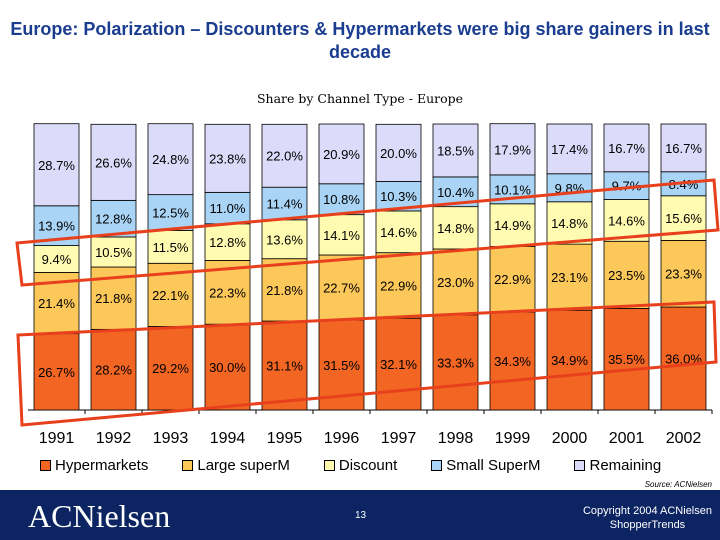  What do you see at coordinates (243, 465) in the screenshot?
I see `legend-label: Large superM` at bounding box center [243, 465].